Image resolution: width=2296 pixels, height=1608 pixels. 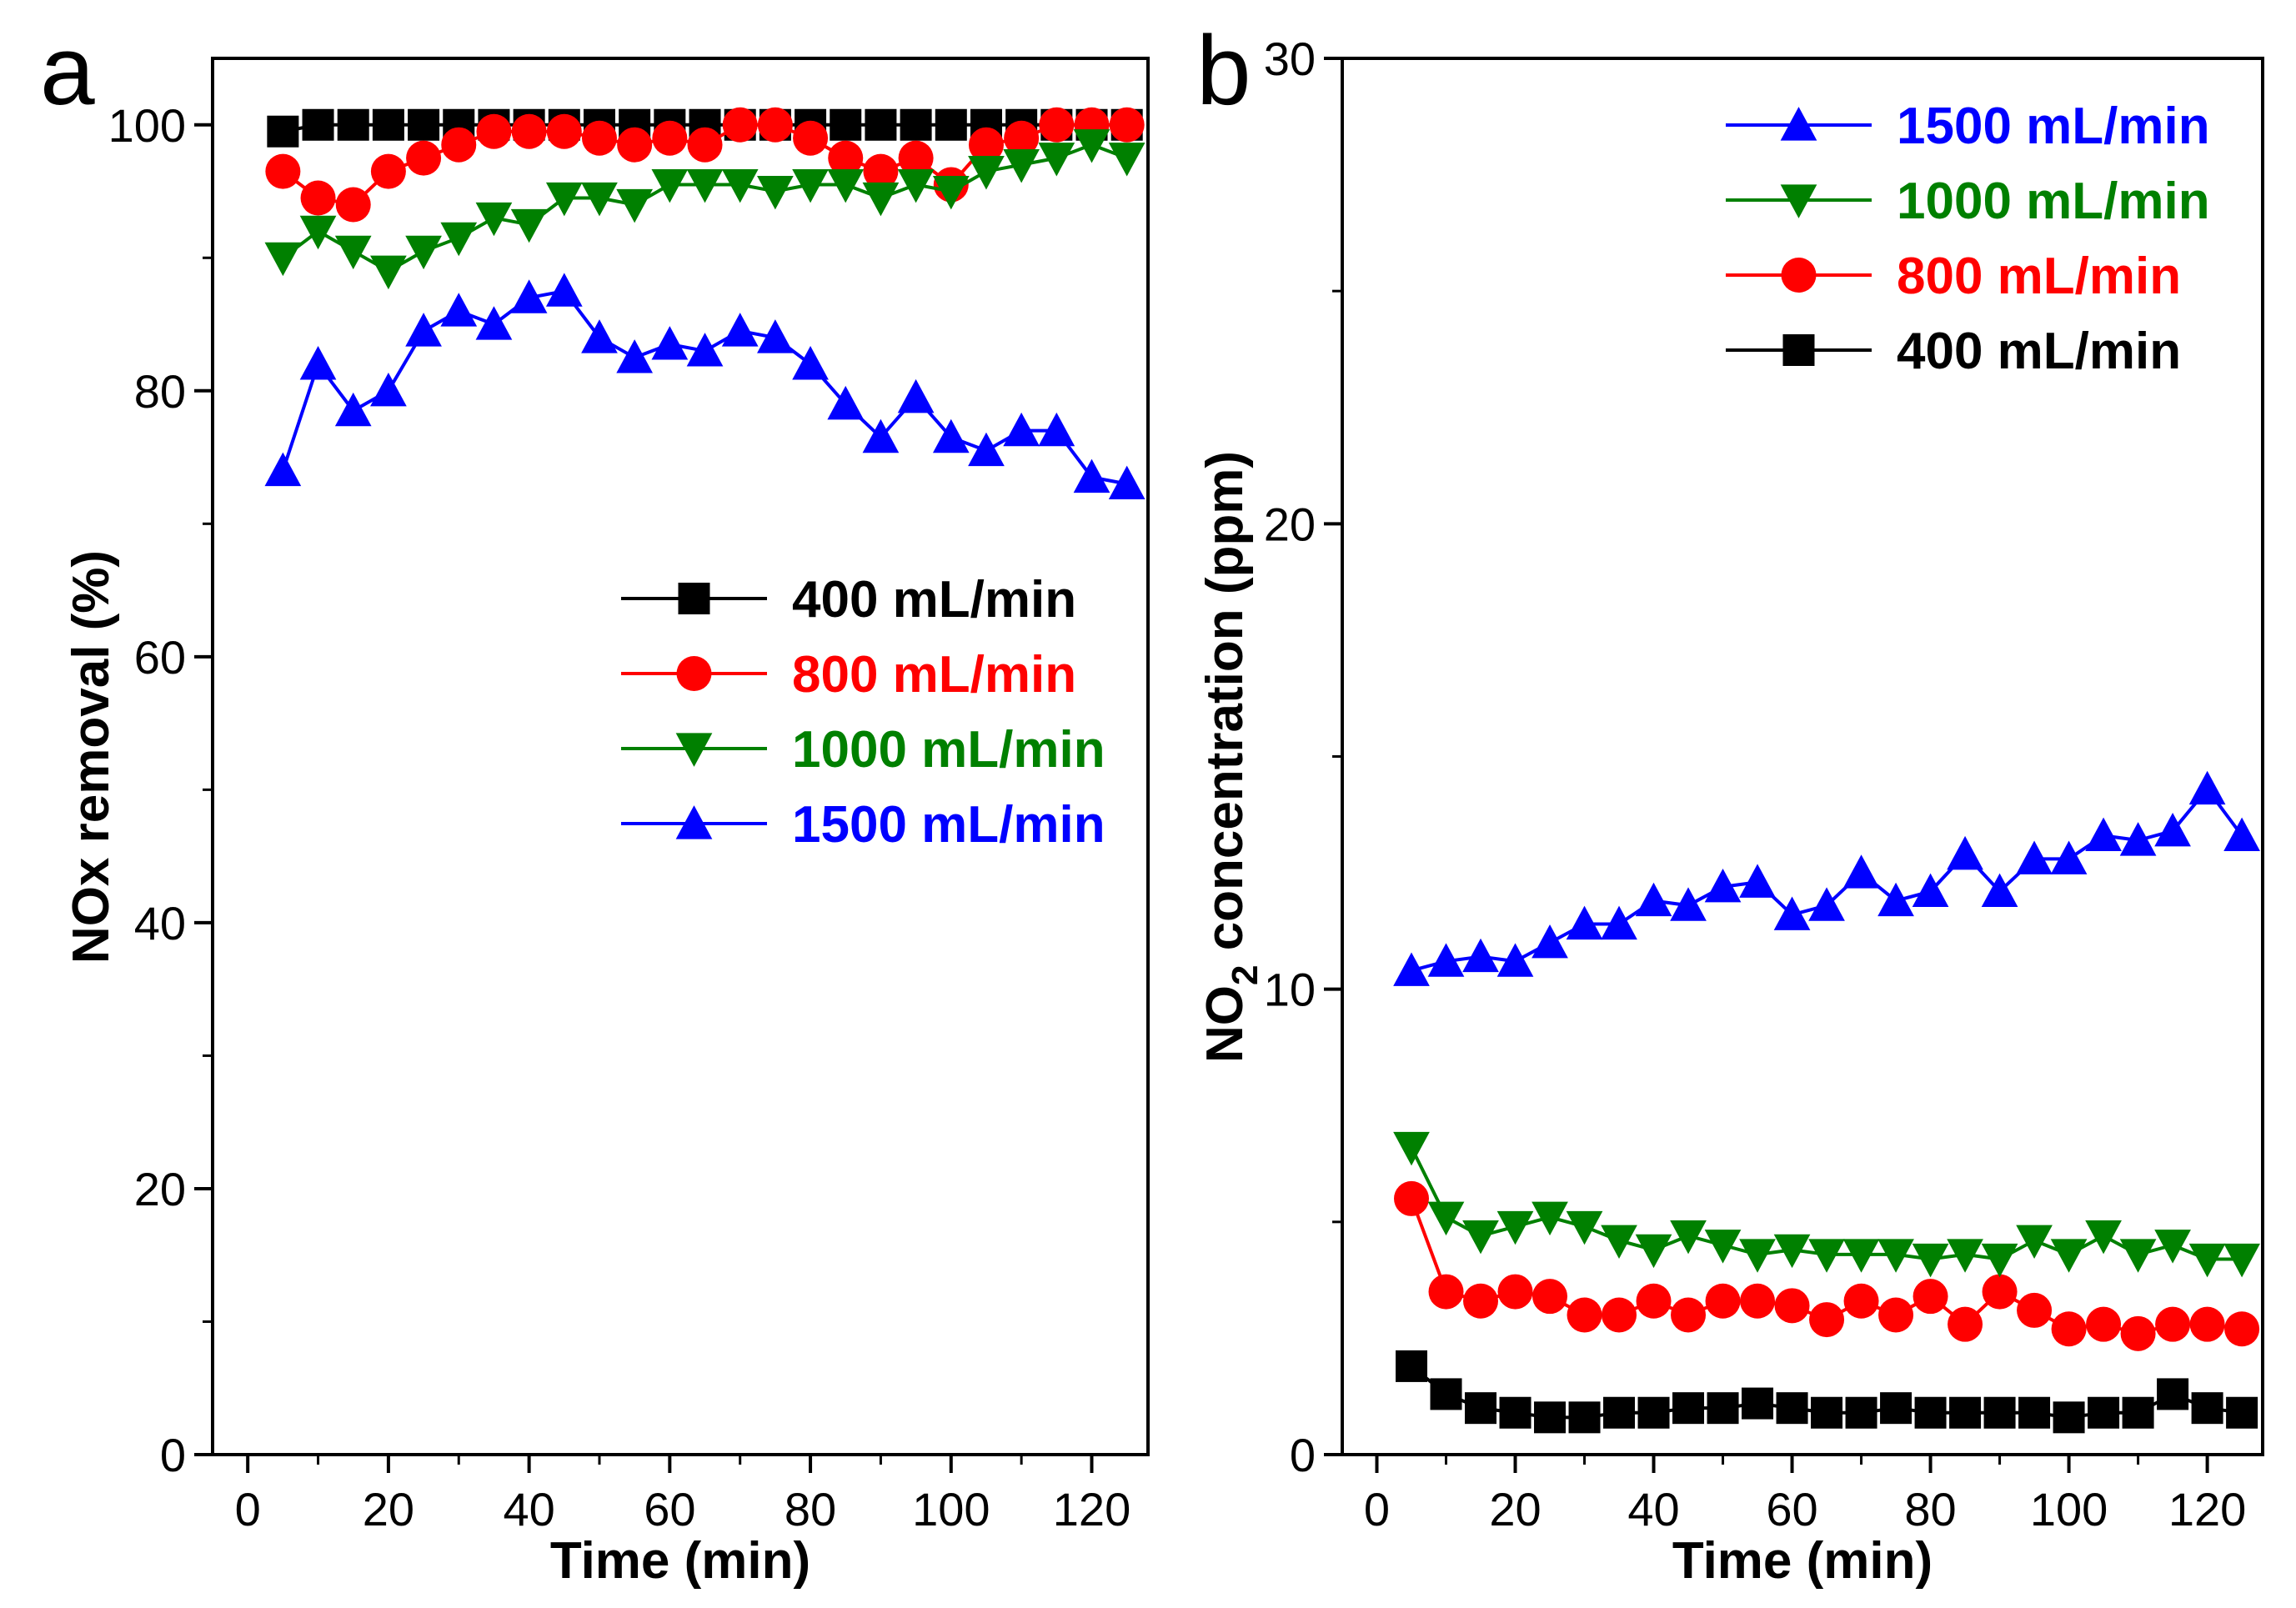 I want to click on panel-a-legend-item-800-ml-min: 800 mL/min, so click(x=849, y=675).